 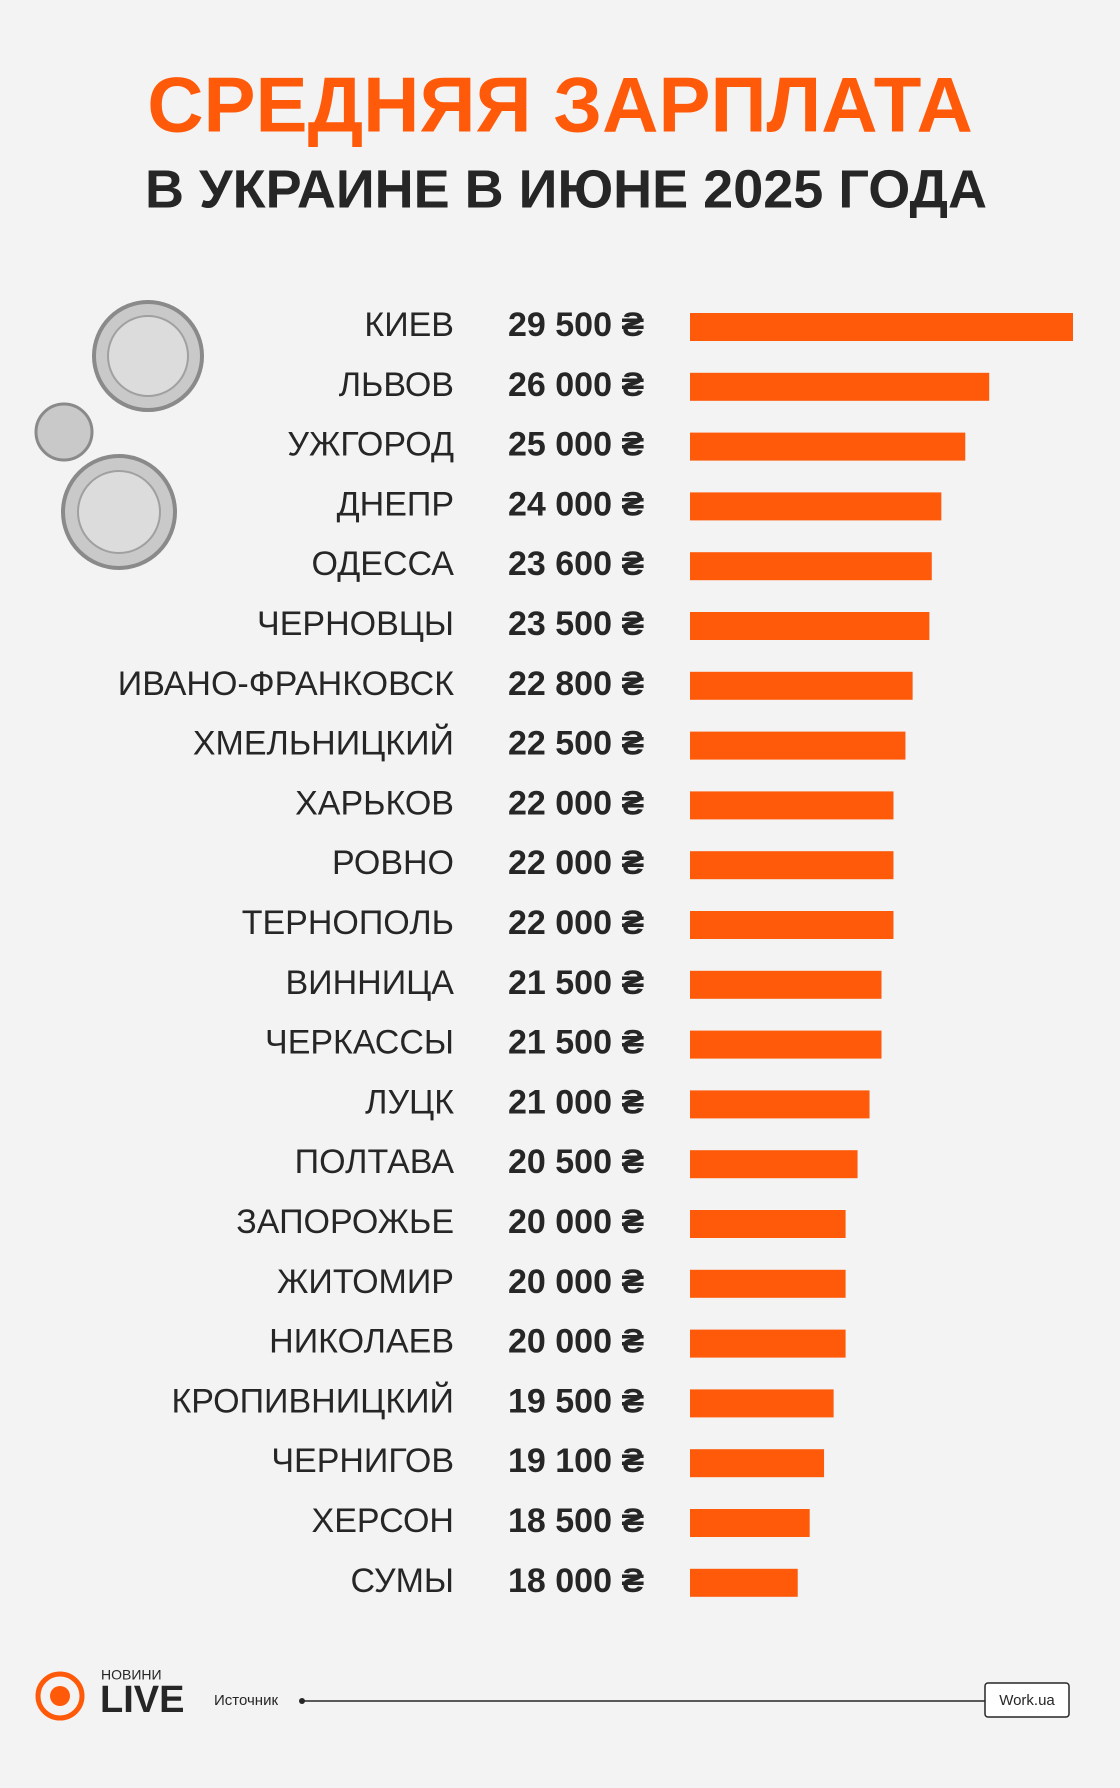 I want to click on category-label: ИВАНО-ФРАНКОВСК, so click(x=286, y=684).